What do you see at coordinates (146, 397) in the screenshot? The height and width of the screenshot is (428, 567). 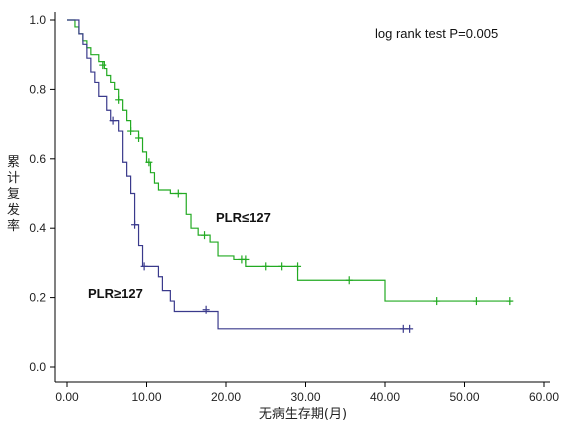 I see `x-tick-label: 10.00` at bounding box center [146, 397].